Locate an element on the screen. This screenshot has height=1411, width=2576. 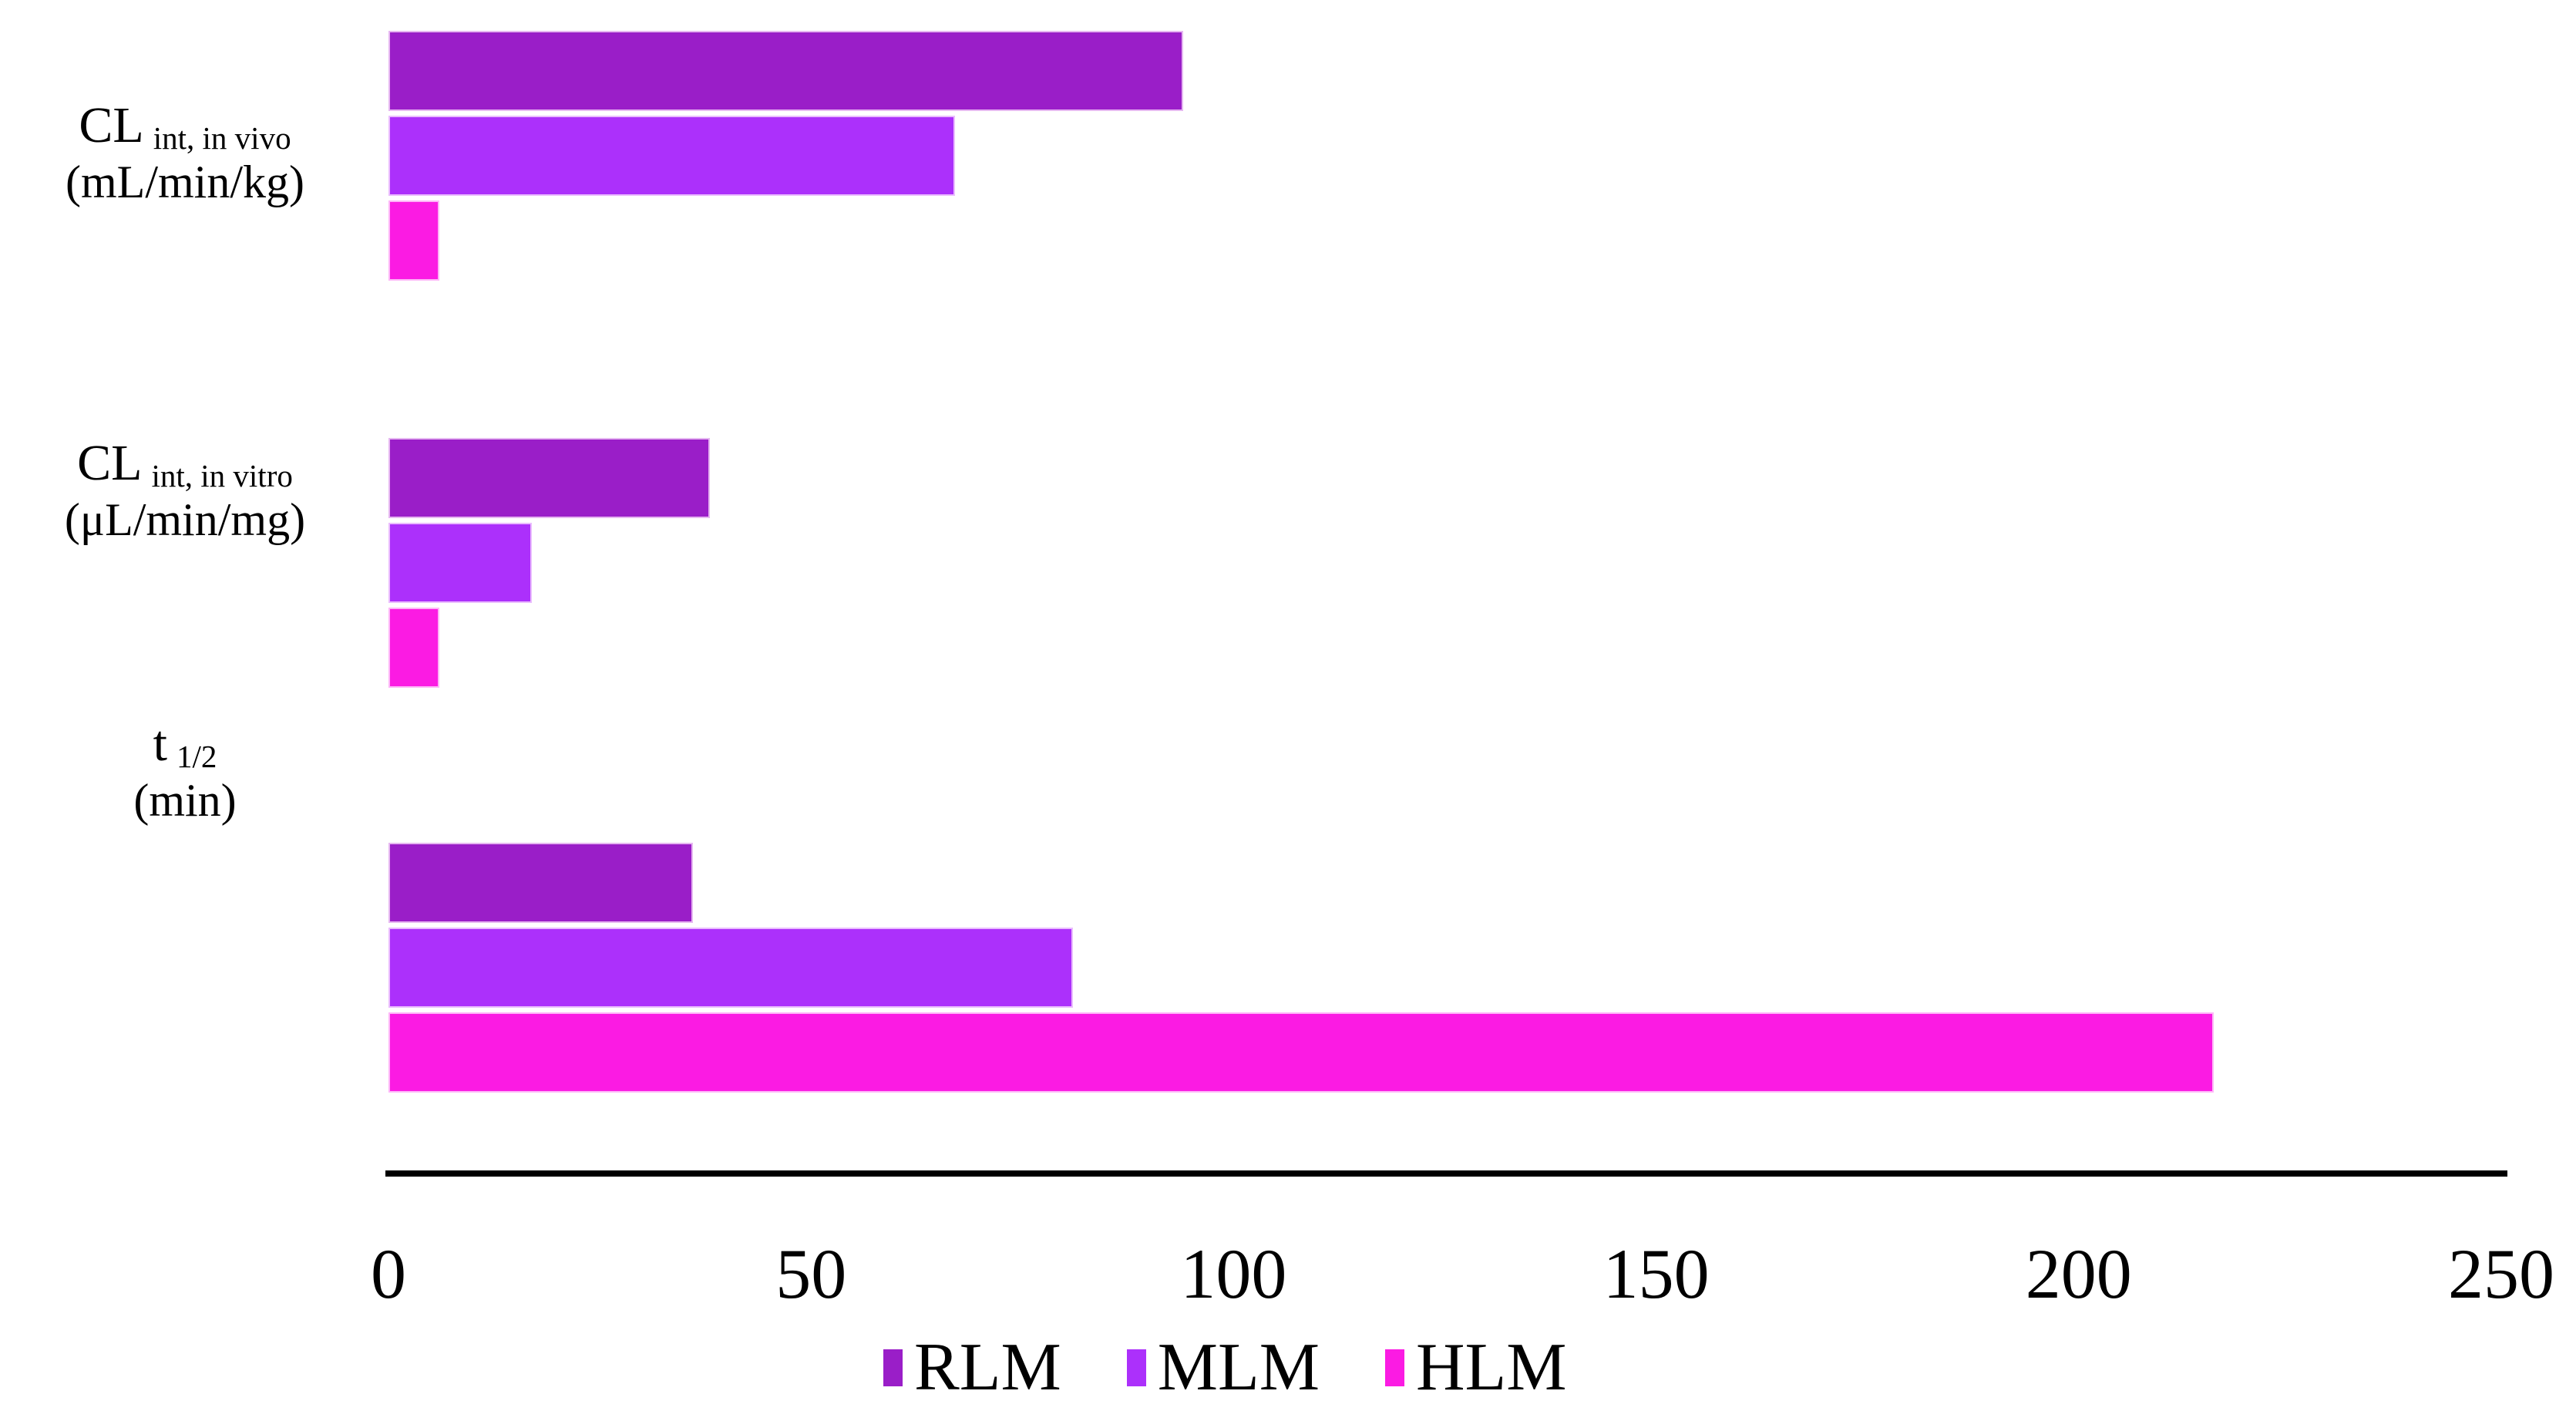
legend: RLM MLM HLM is located at coordinates (1225, 1368).